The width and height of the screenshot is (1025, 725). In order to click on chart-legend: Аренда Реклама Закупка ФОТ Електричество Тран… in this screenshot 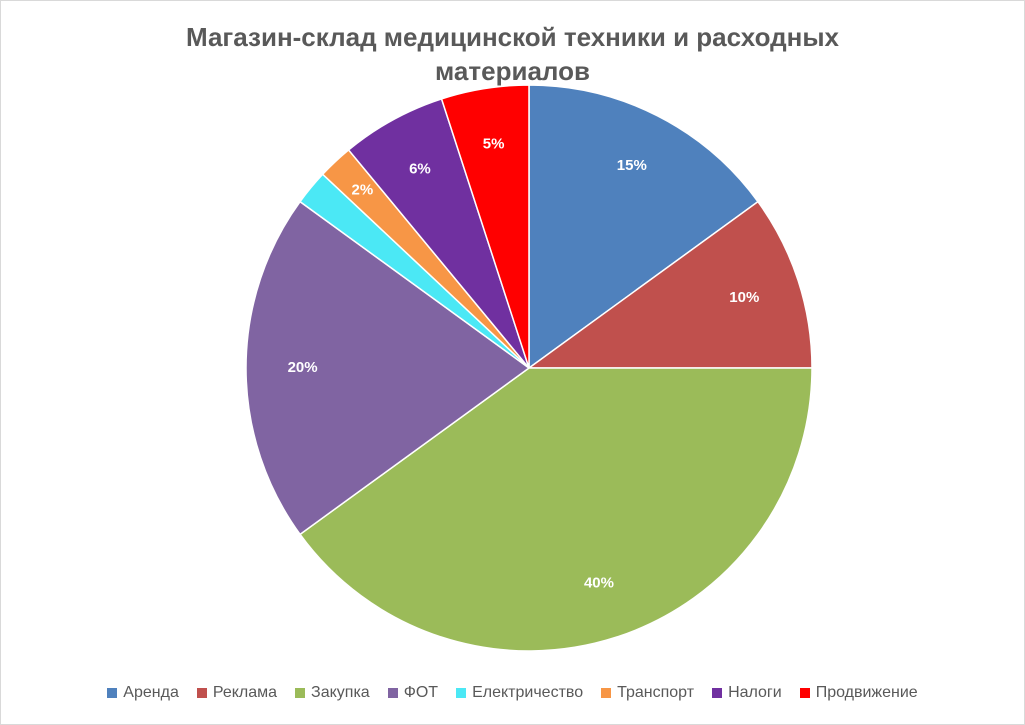, I will do `click(512, 693)`.